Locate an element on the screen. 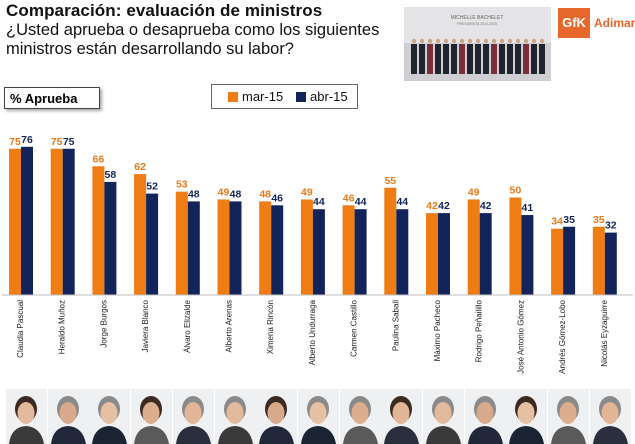  portrait-carmen-castillo is located at coordinates (360, 416).